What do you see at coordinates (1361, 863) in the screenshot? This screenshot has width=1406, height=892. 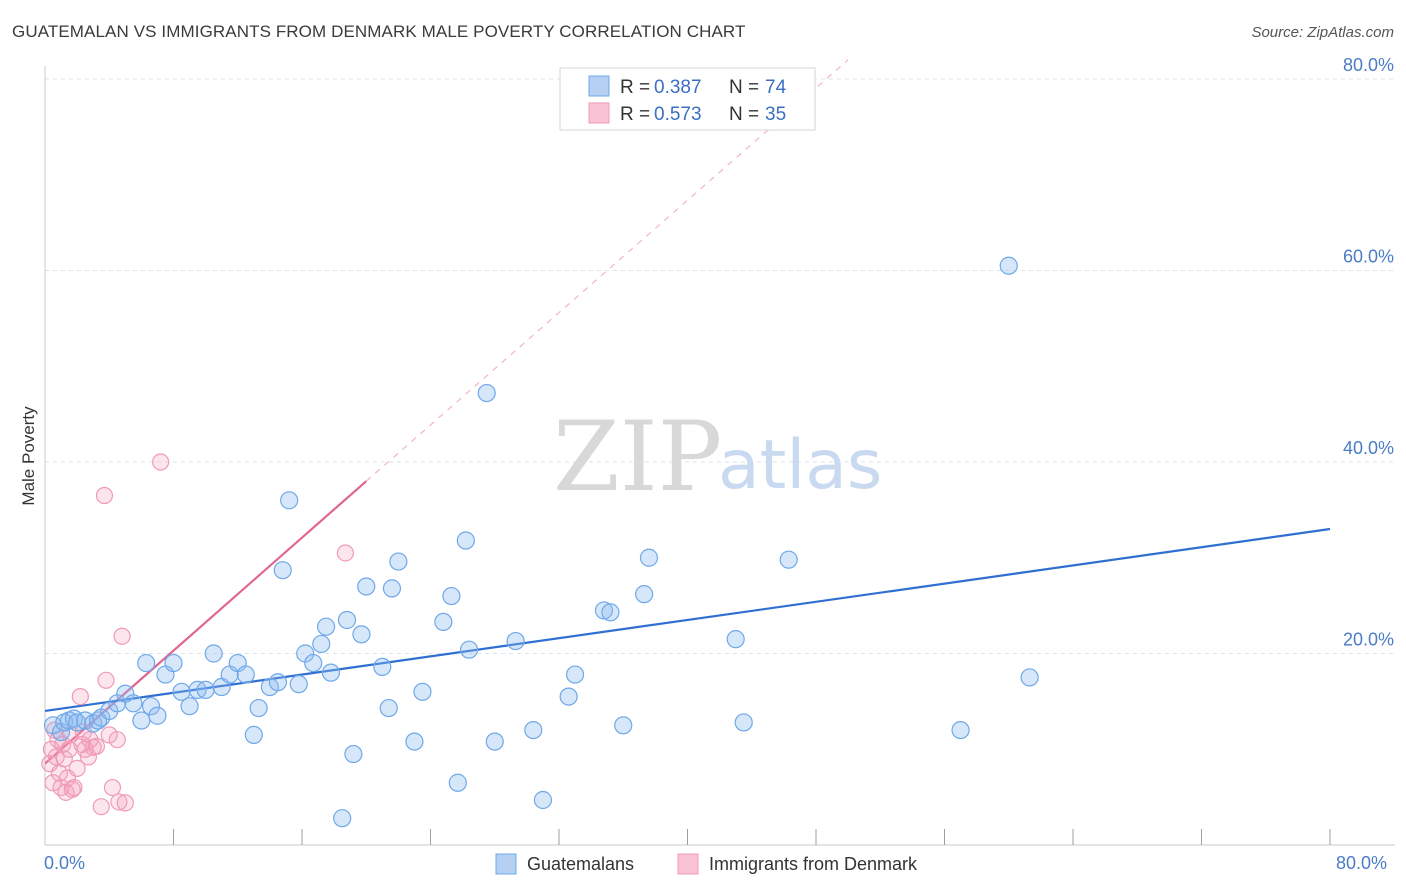 I see `x-tick-label-max: 80.0%` at bounding box center [1361, 863].